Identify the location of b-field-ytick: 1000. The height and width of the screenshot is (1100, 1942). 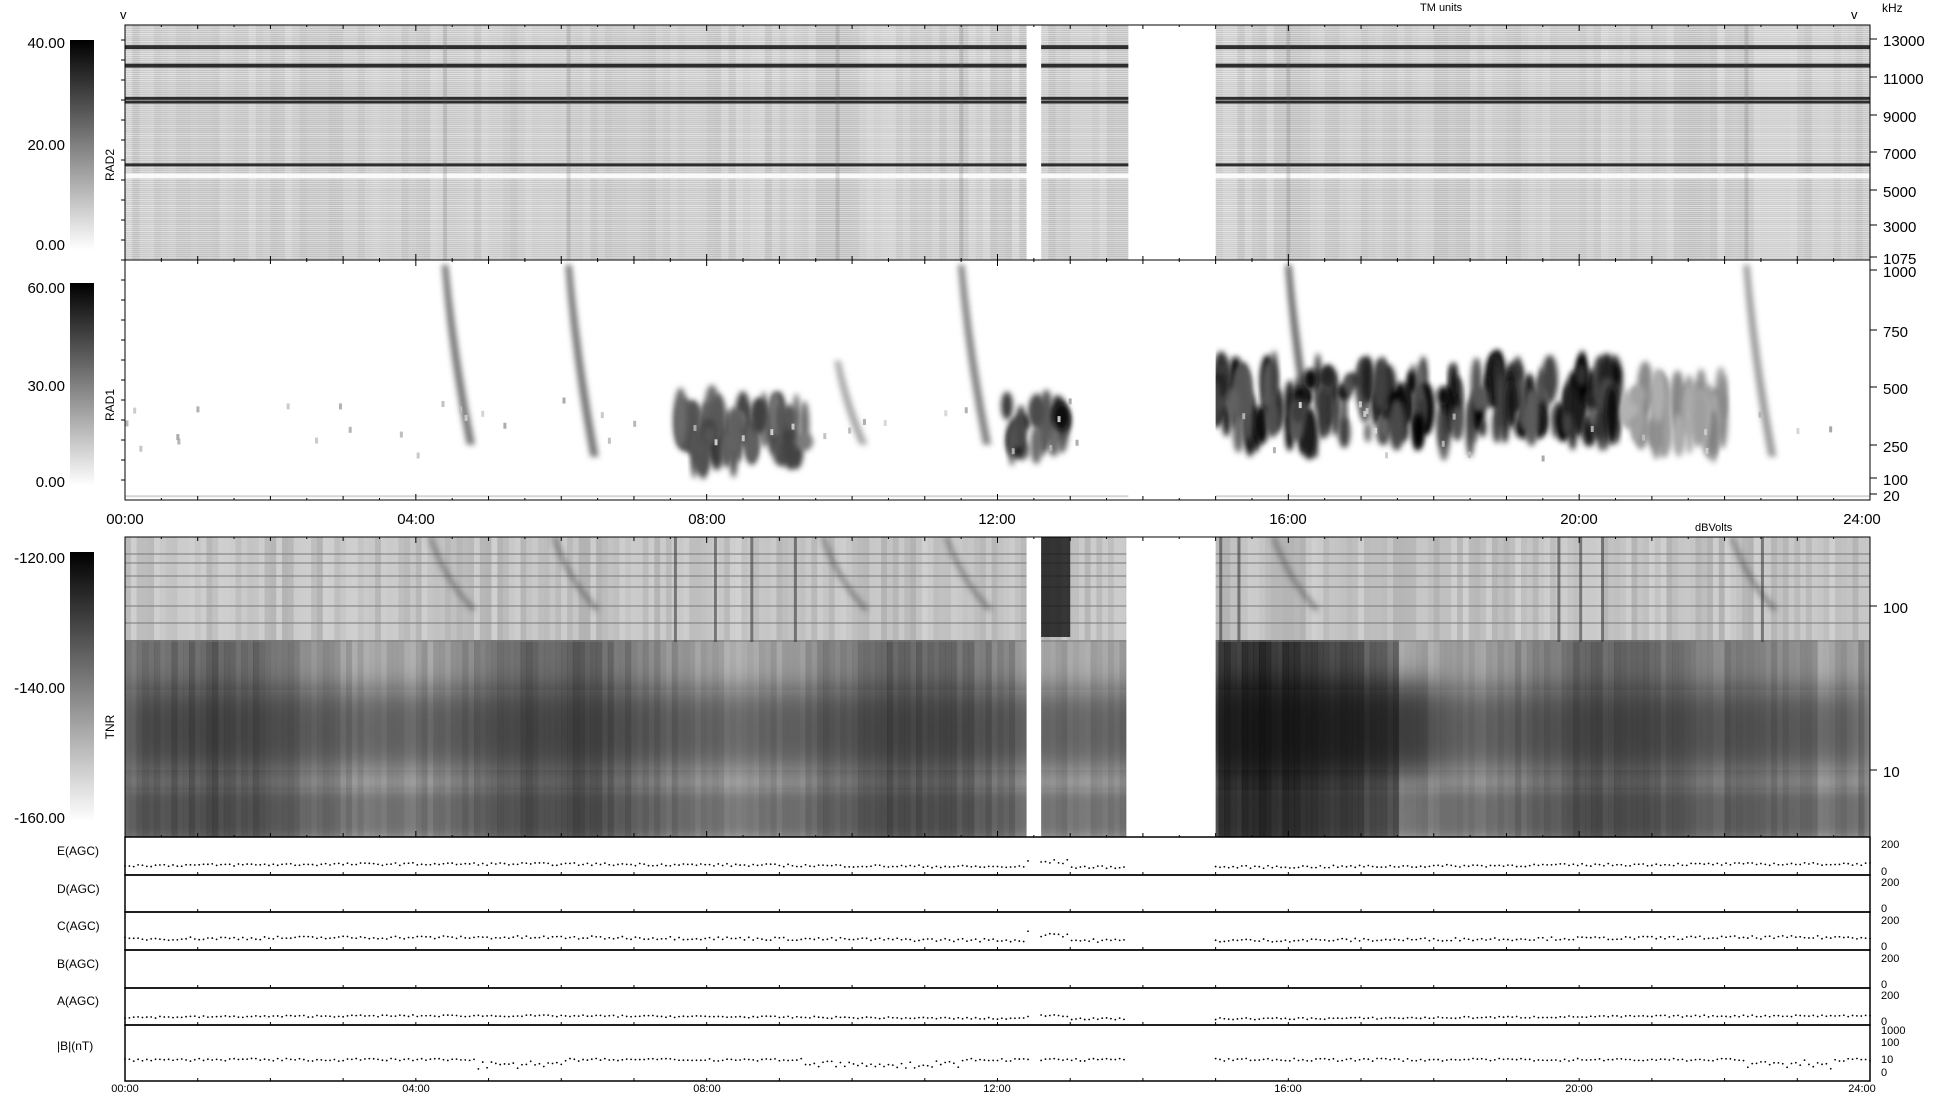
(1893, 1031).